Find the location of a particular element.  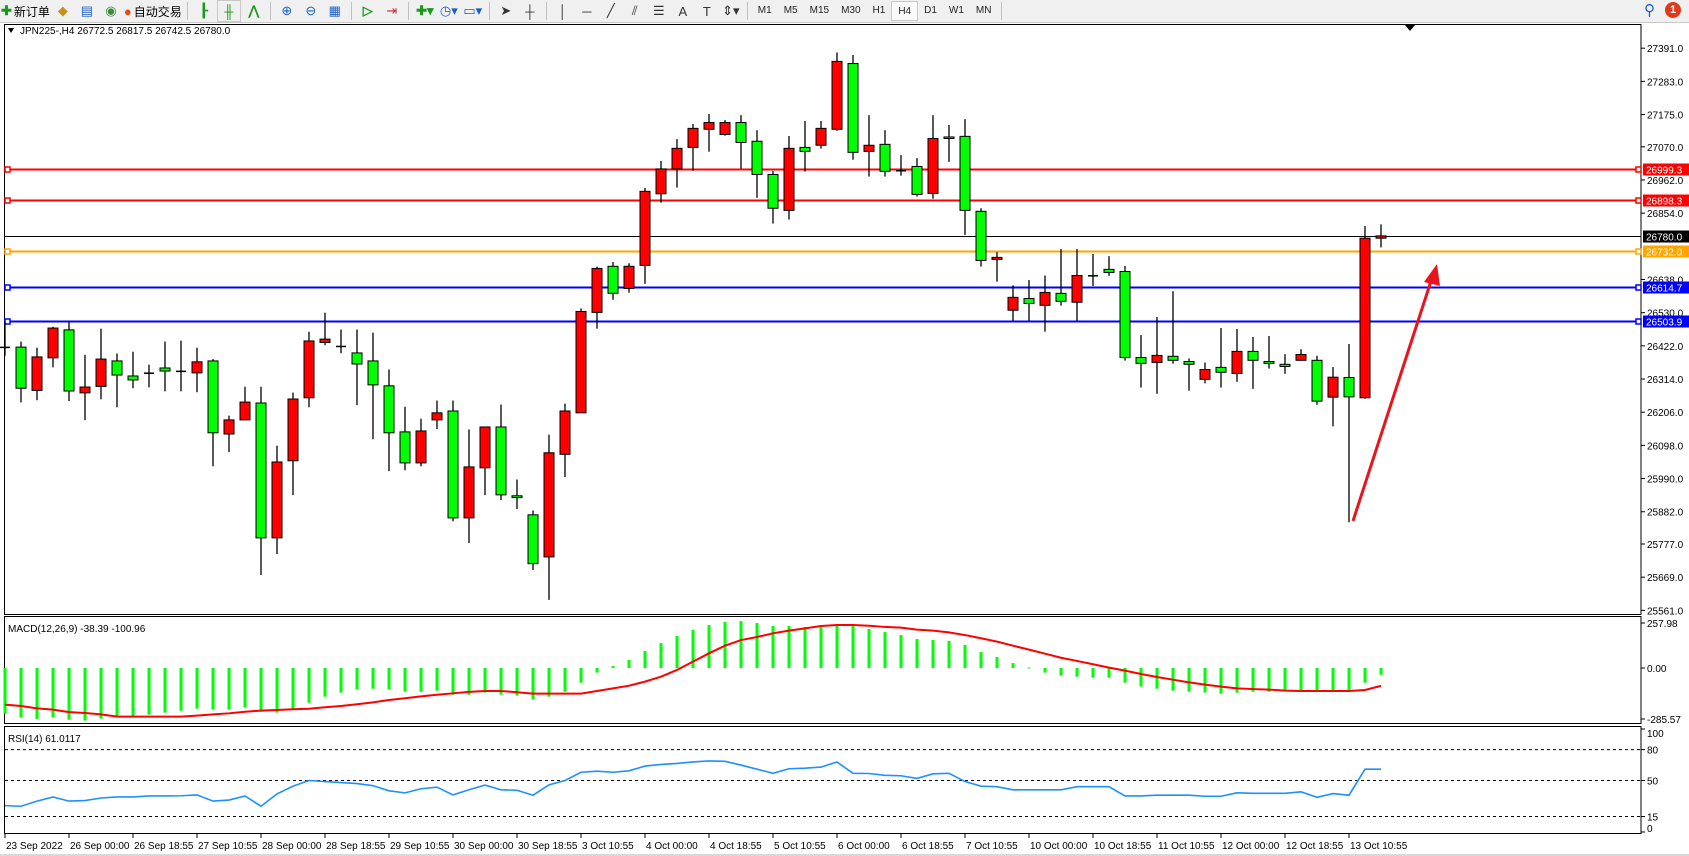

horizontal-line-button: ─ is located at coordinates (587, 11).